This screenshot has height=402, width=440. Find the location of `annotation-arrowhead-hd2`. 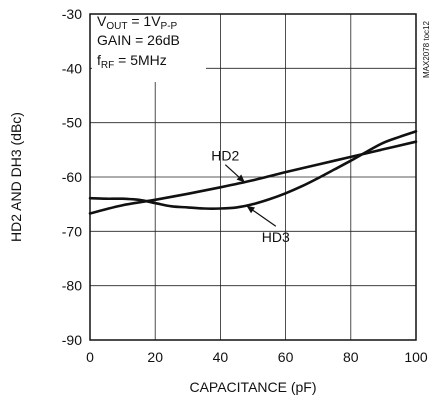

annotation-arrowhead-hd2 is located at coordinates (240, 178).